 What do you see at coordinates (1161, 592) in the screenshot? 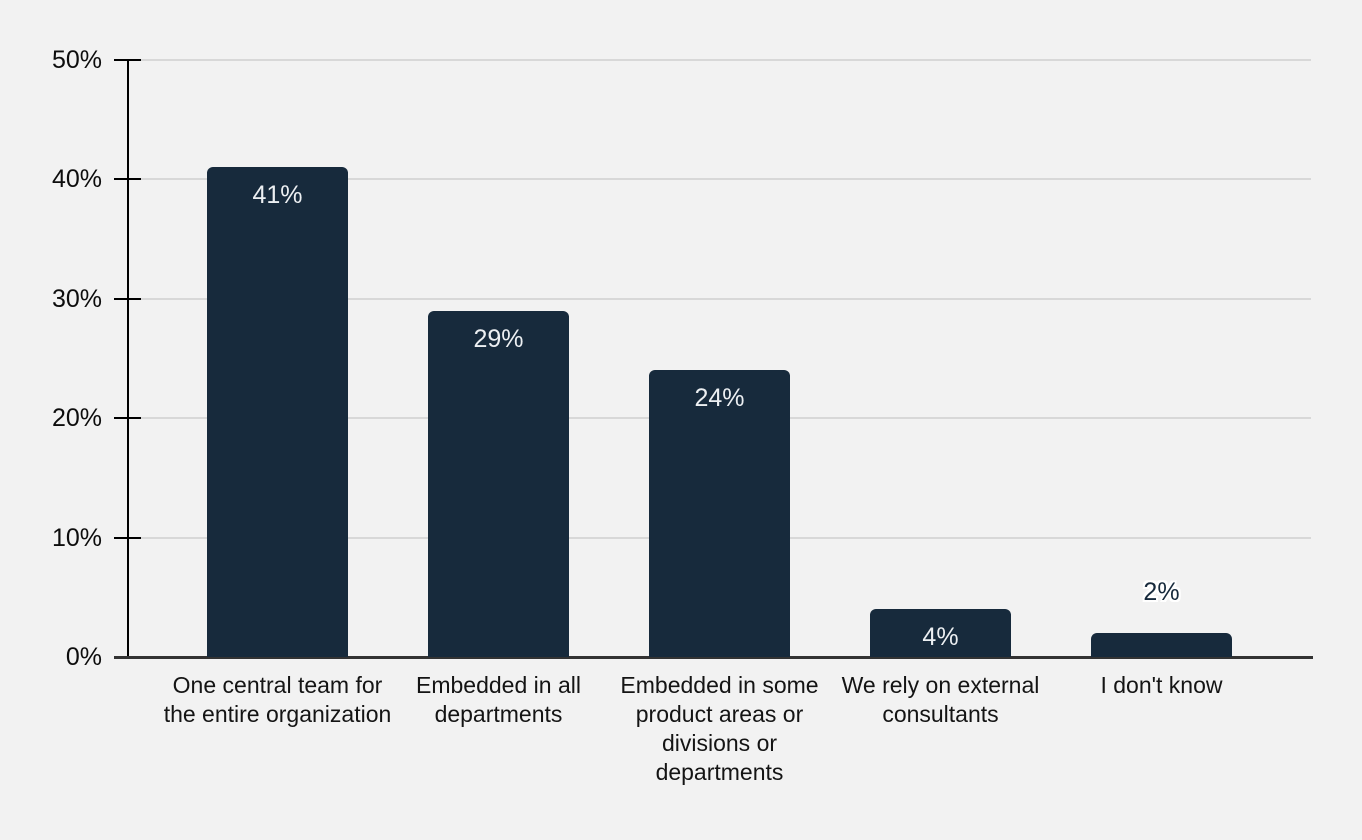
I see `bar-value-label: 2%` at bounding box center [1161, 592].